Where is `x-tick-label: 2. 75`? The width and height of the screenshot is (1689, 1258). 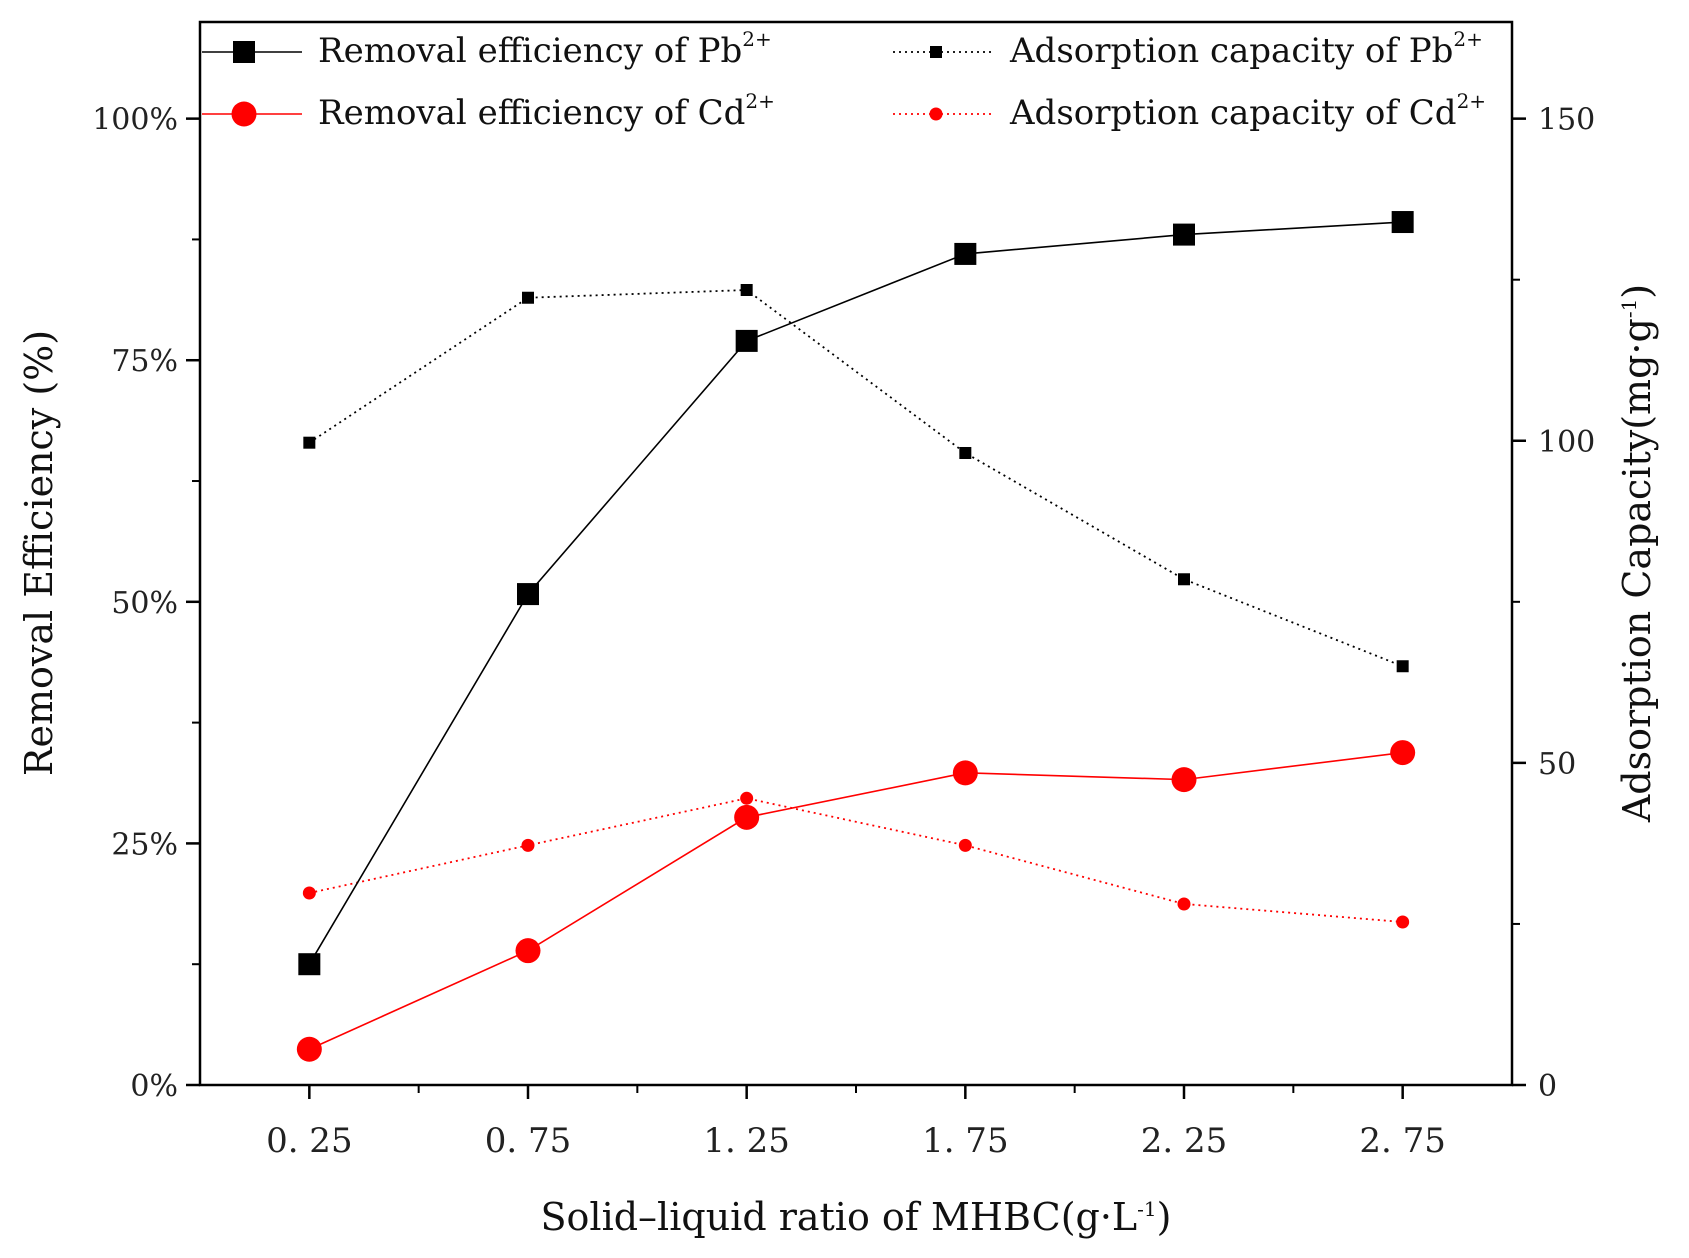 x-tick-label: 2. 75 is located at coordinates (1402, 1141).